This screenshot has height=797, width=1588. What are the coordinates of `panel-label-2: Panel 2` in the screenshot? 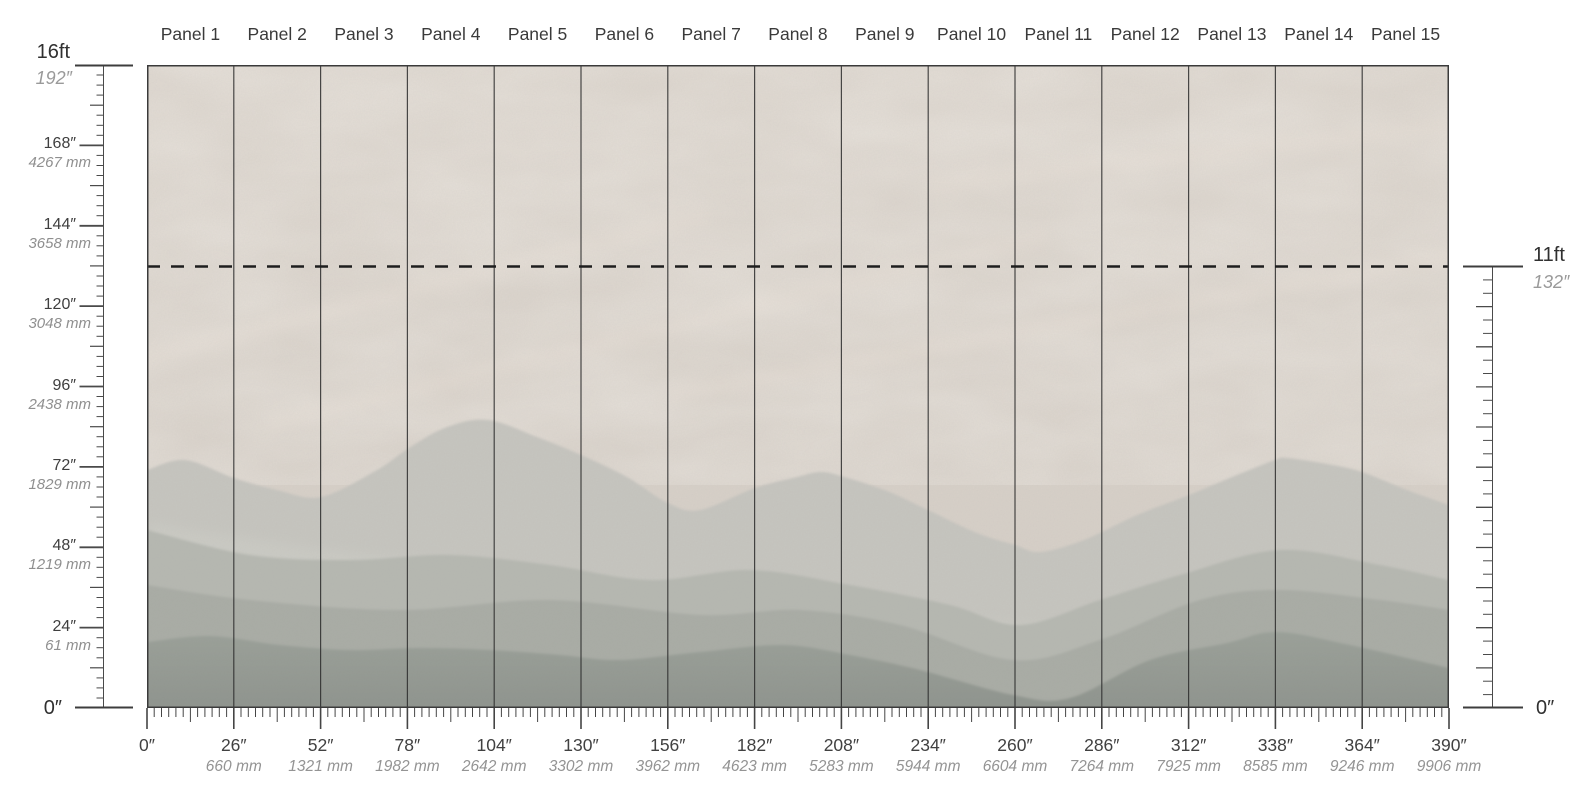 It's located at (277, 34).